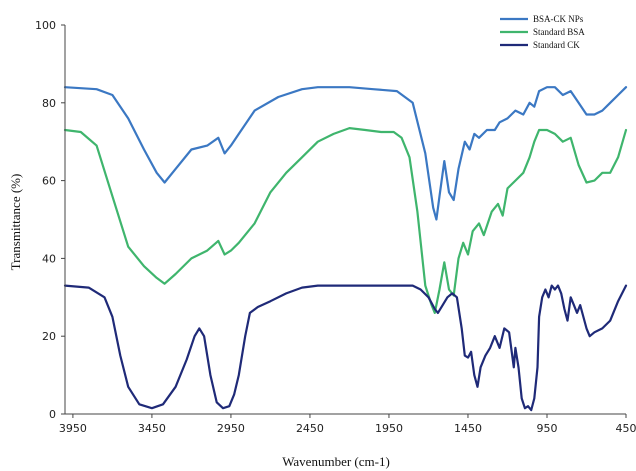 The height and width of the screenshot is (471, 636). Describe the element at coordinates (49, 181) in the screenshot. I see `y-tick-label: 60` at that location.